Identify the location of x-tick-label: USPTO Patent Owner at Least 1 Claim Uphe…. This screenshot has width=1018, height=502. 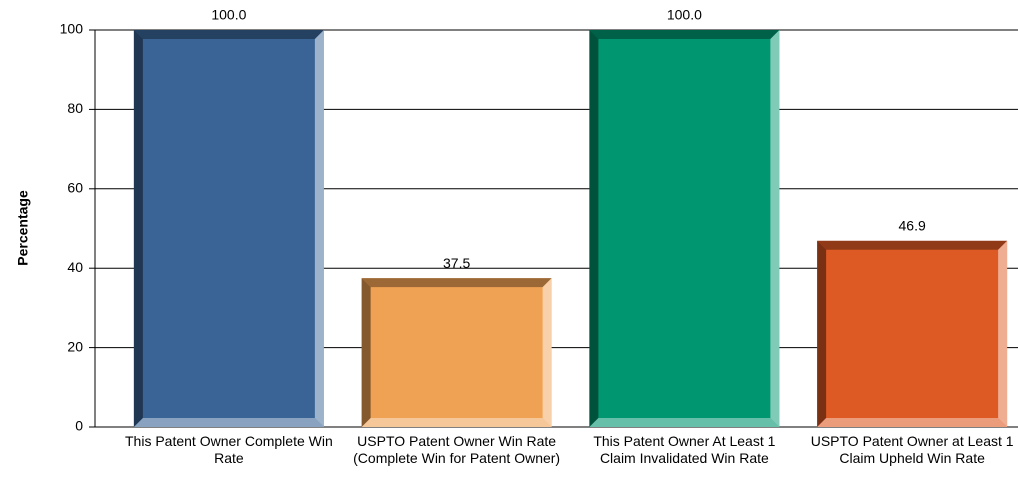
(912, 449).